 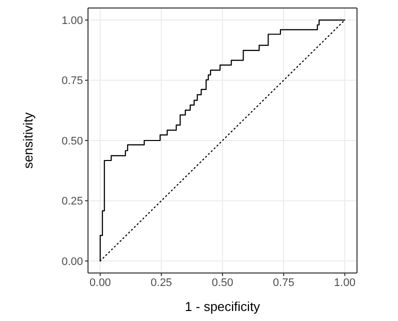 I want to click on y-tick-label: 0.75, so click(x=72, y=81).